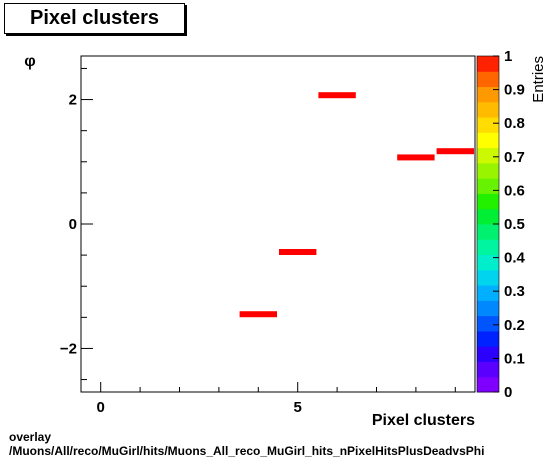 Image resolution: width=546 pixels, height=462 pixels. What do you see at coordinates (514, 90) in the screenshot?
I see `palette-tick-label: 0.9` at bounding box center [514, 90].